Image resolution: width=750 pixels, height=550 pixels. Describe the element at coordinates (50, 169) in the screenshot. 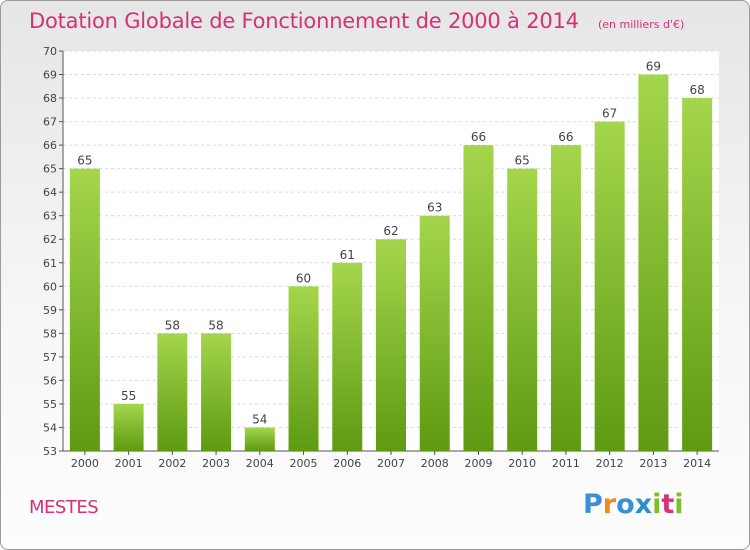

I see `y-tick-label: 65` at that location.